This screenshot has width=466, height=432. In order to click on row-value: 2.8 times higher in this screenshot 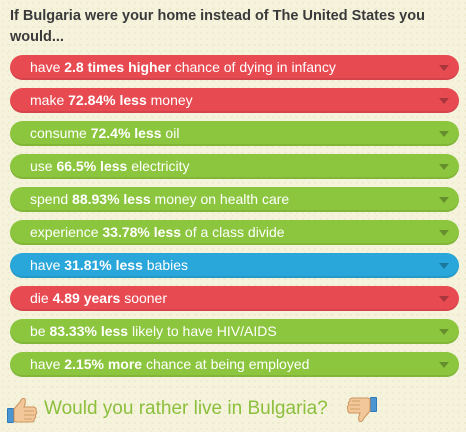, I will do `click(117, 67)`.